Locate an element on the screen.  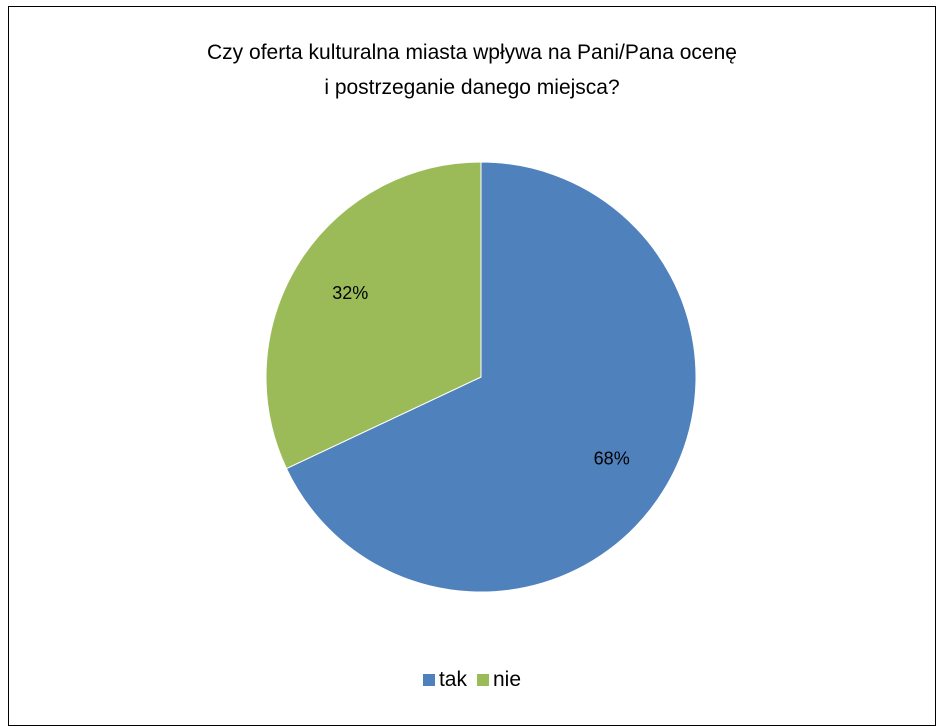
data-label-tak: 68% is located at coordinates (612, 459).